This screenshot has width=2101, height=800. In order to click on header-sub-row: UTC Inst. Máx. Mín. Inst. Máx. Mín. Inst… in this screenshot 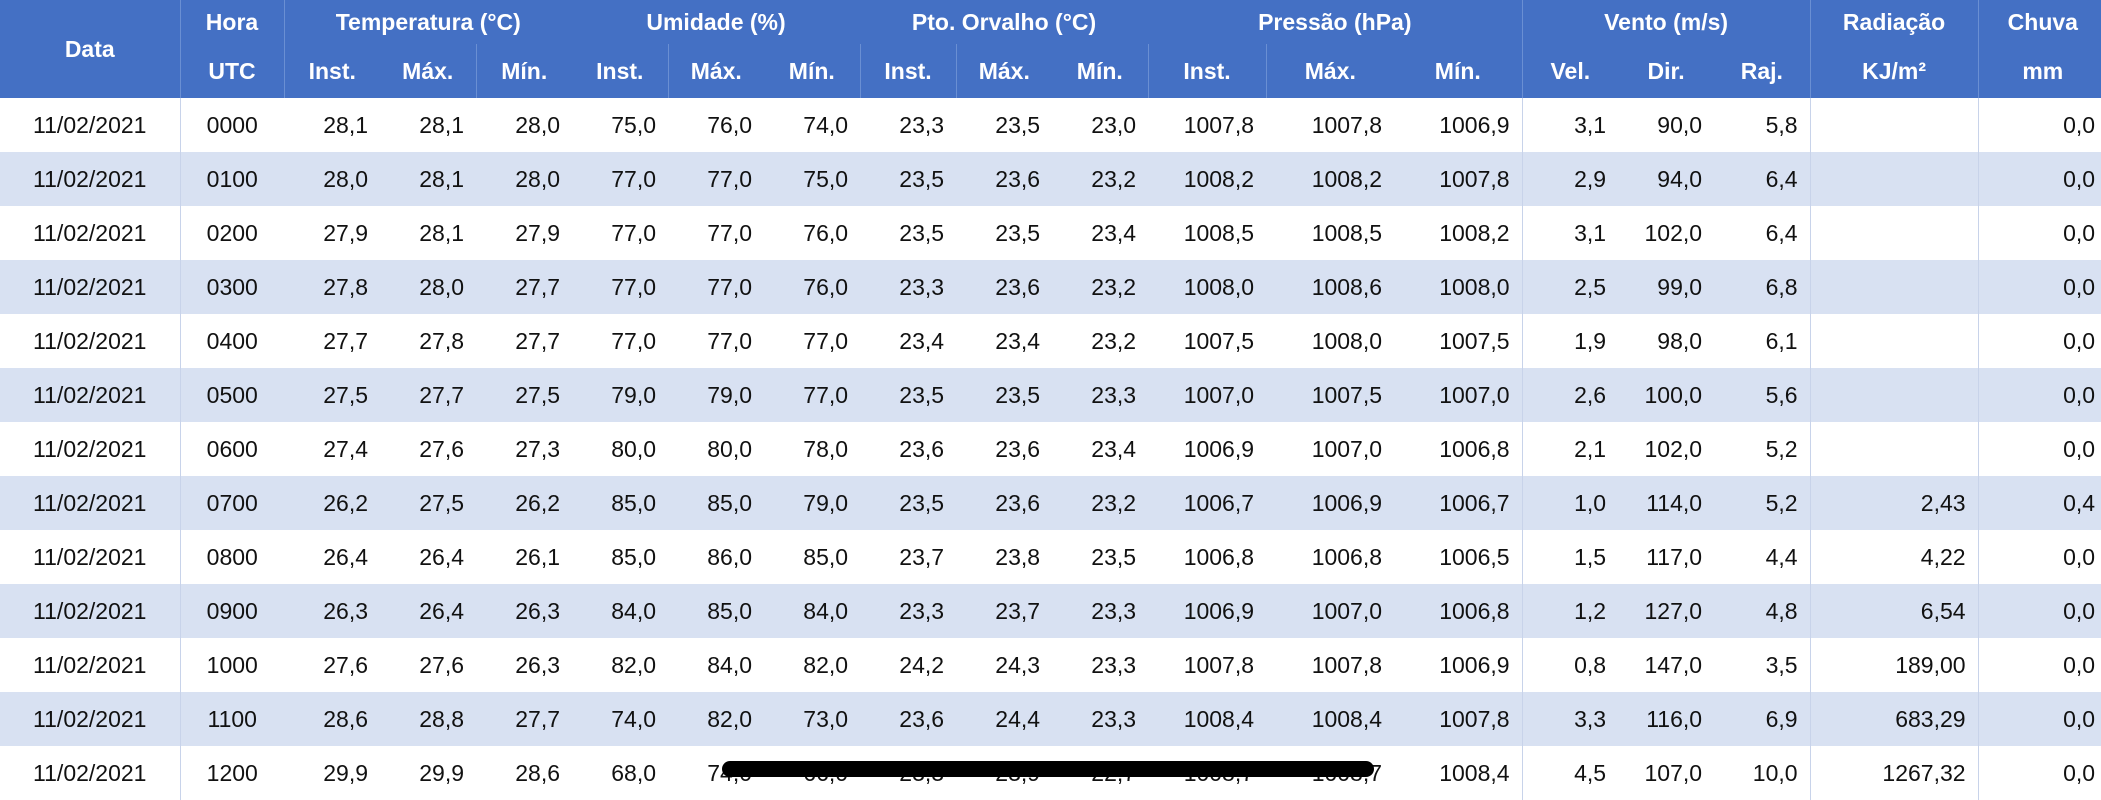, I will do `click(1050, 71)`.